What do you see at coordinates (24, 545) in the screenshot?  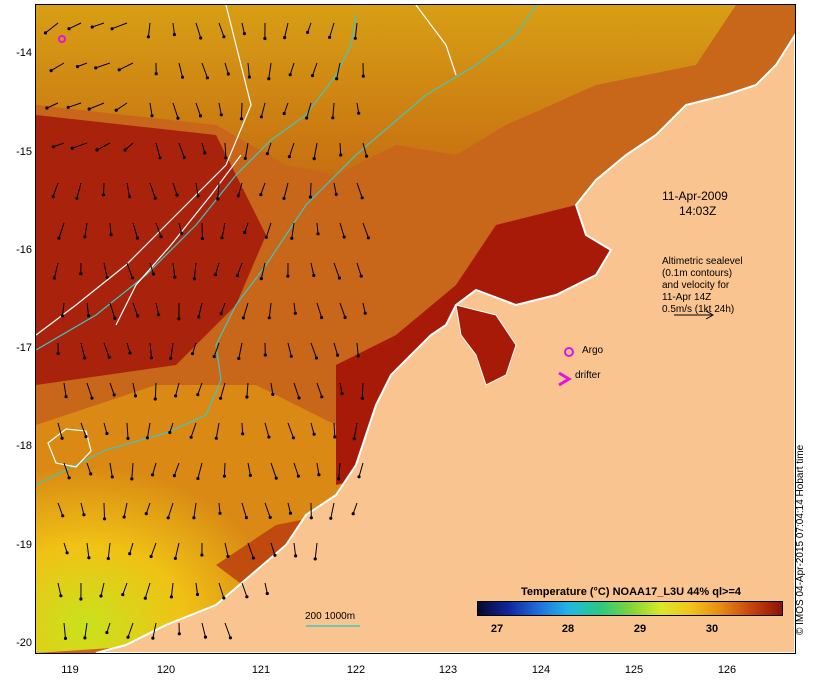 I see `y-axis-label: -19` at bounding box center [24, 545].